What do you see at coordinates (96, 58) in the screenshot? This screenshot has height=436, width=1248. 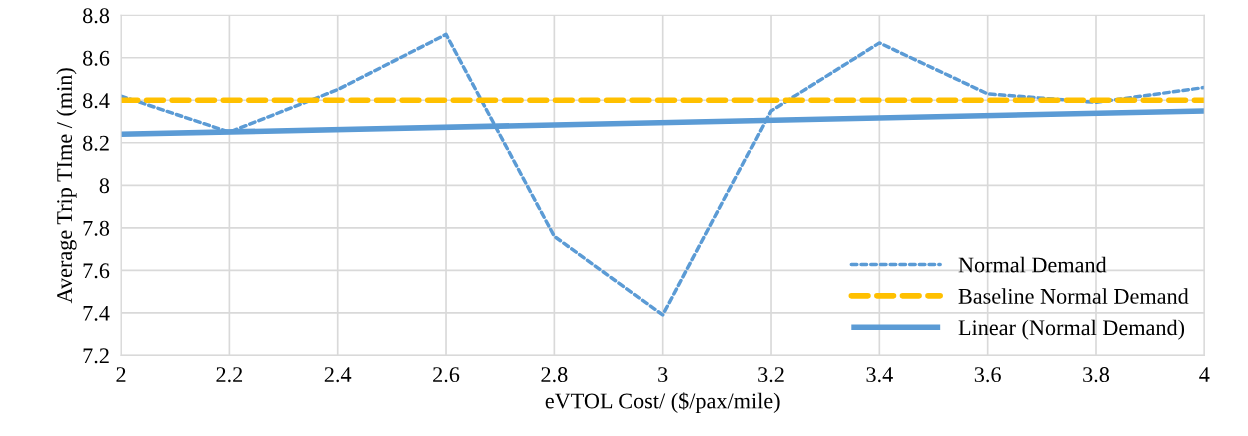 I see `y-tick-label: 8.6` at bounding box center [96, 58].